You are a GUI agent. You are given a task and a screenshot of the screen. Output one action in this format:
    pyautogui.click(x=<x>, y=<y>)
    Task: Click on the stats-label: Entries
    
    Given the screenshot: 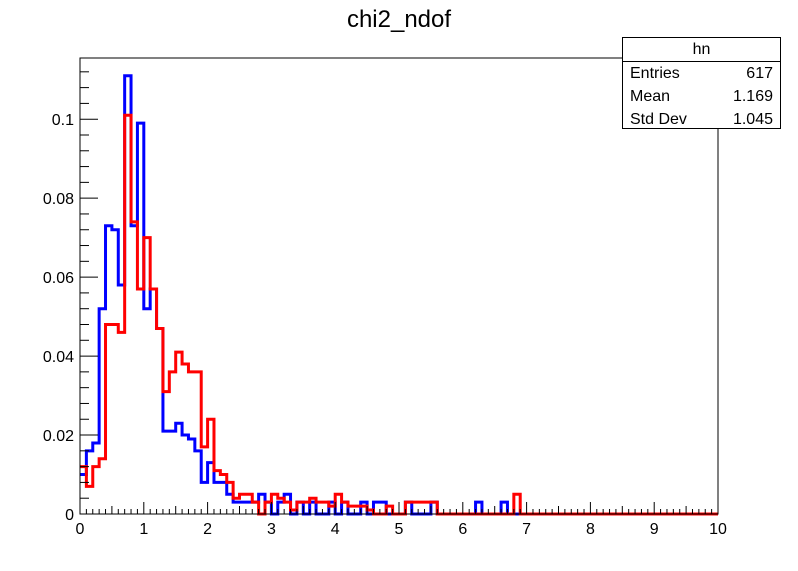 What is the action you would take?
    pyautogui.click(x=655, y=73)
    